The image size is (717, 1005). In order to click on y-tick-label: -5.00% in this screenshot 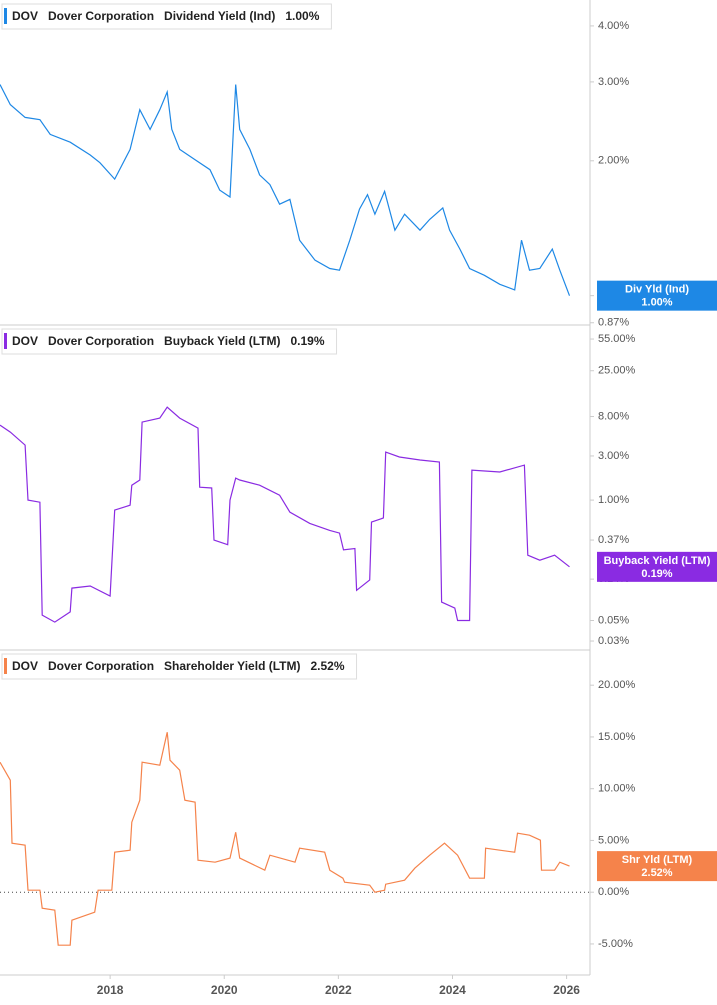, I will do `click(615, 944)`.